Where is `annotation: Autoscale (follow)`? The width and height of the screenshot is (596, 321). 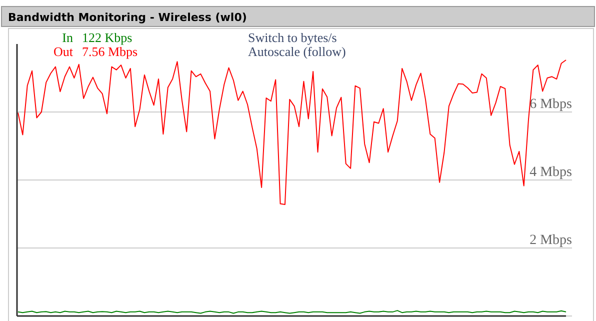 annotation: Autoscale (follow) is located at coordinates (297, 51).